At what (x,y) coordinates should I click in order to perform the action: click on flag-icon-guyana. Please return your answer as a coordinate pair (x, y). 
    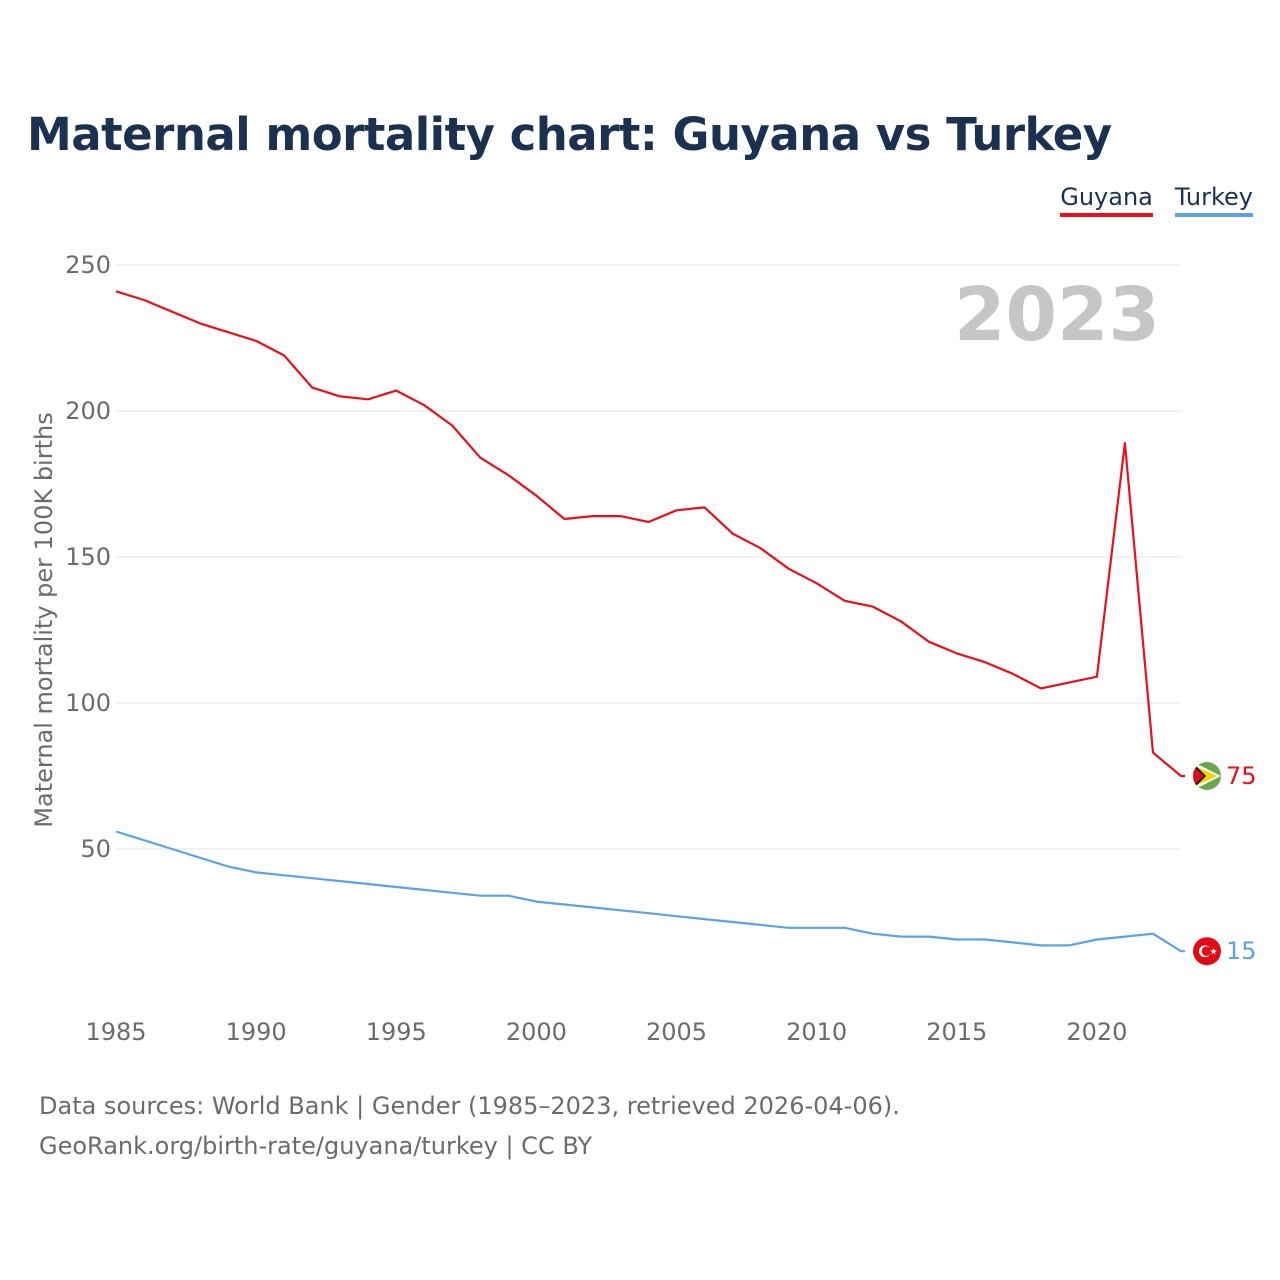
    Looking at the image, I should click on (1207, 776).